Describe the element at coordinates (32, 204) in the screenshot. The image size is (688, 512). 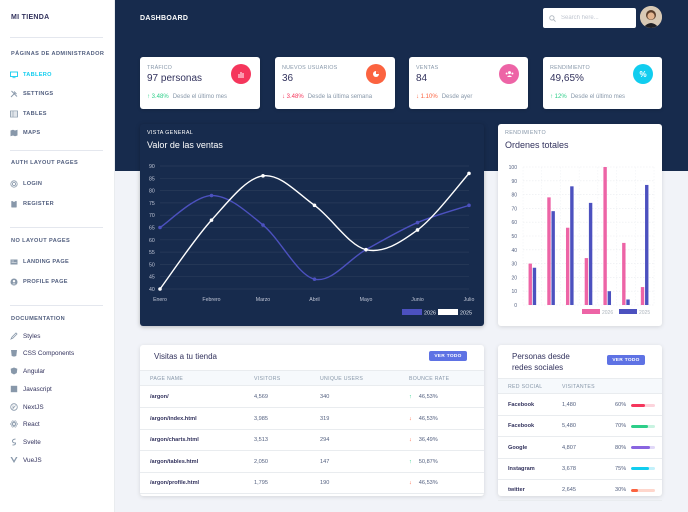
I see `sidebar-item-register: REGISTER` at that location.